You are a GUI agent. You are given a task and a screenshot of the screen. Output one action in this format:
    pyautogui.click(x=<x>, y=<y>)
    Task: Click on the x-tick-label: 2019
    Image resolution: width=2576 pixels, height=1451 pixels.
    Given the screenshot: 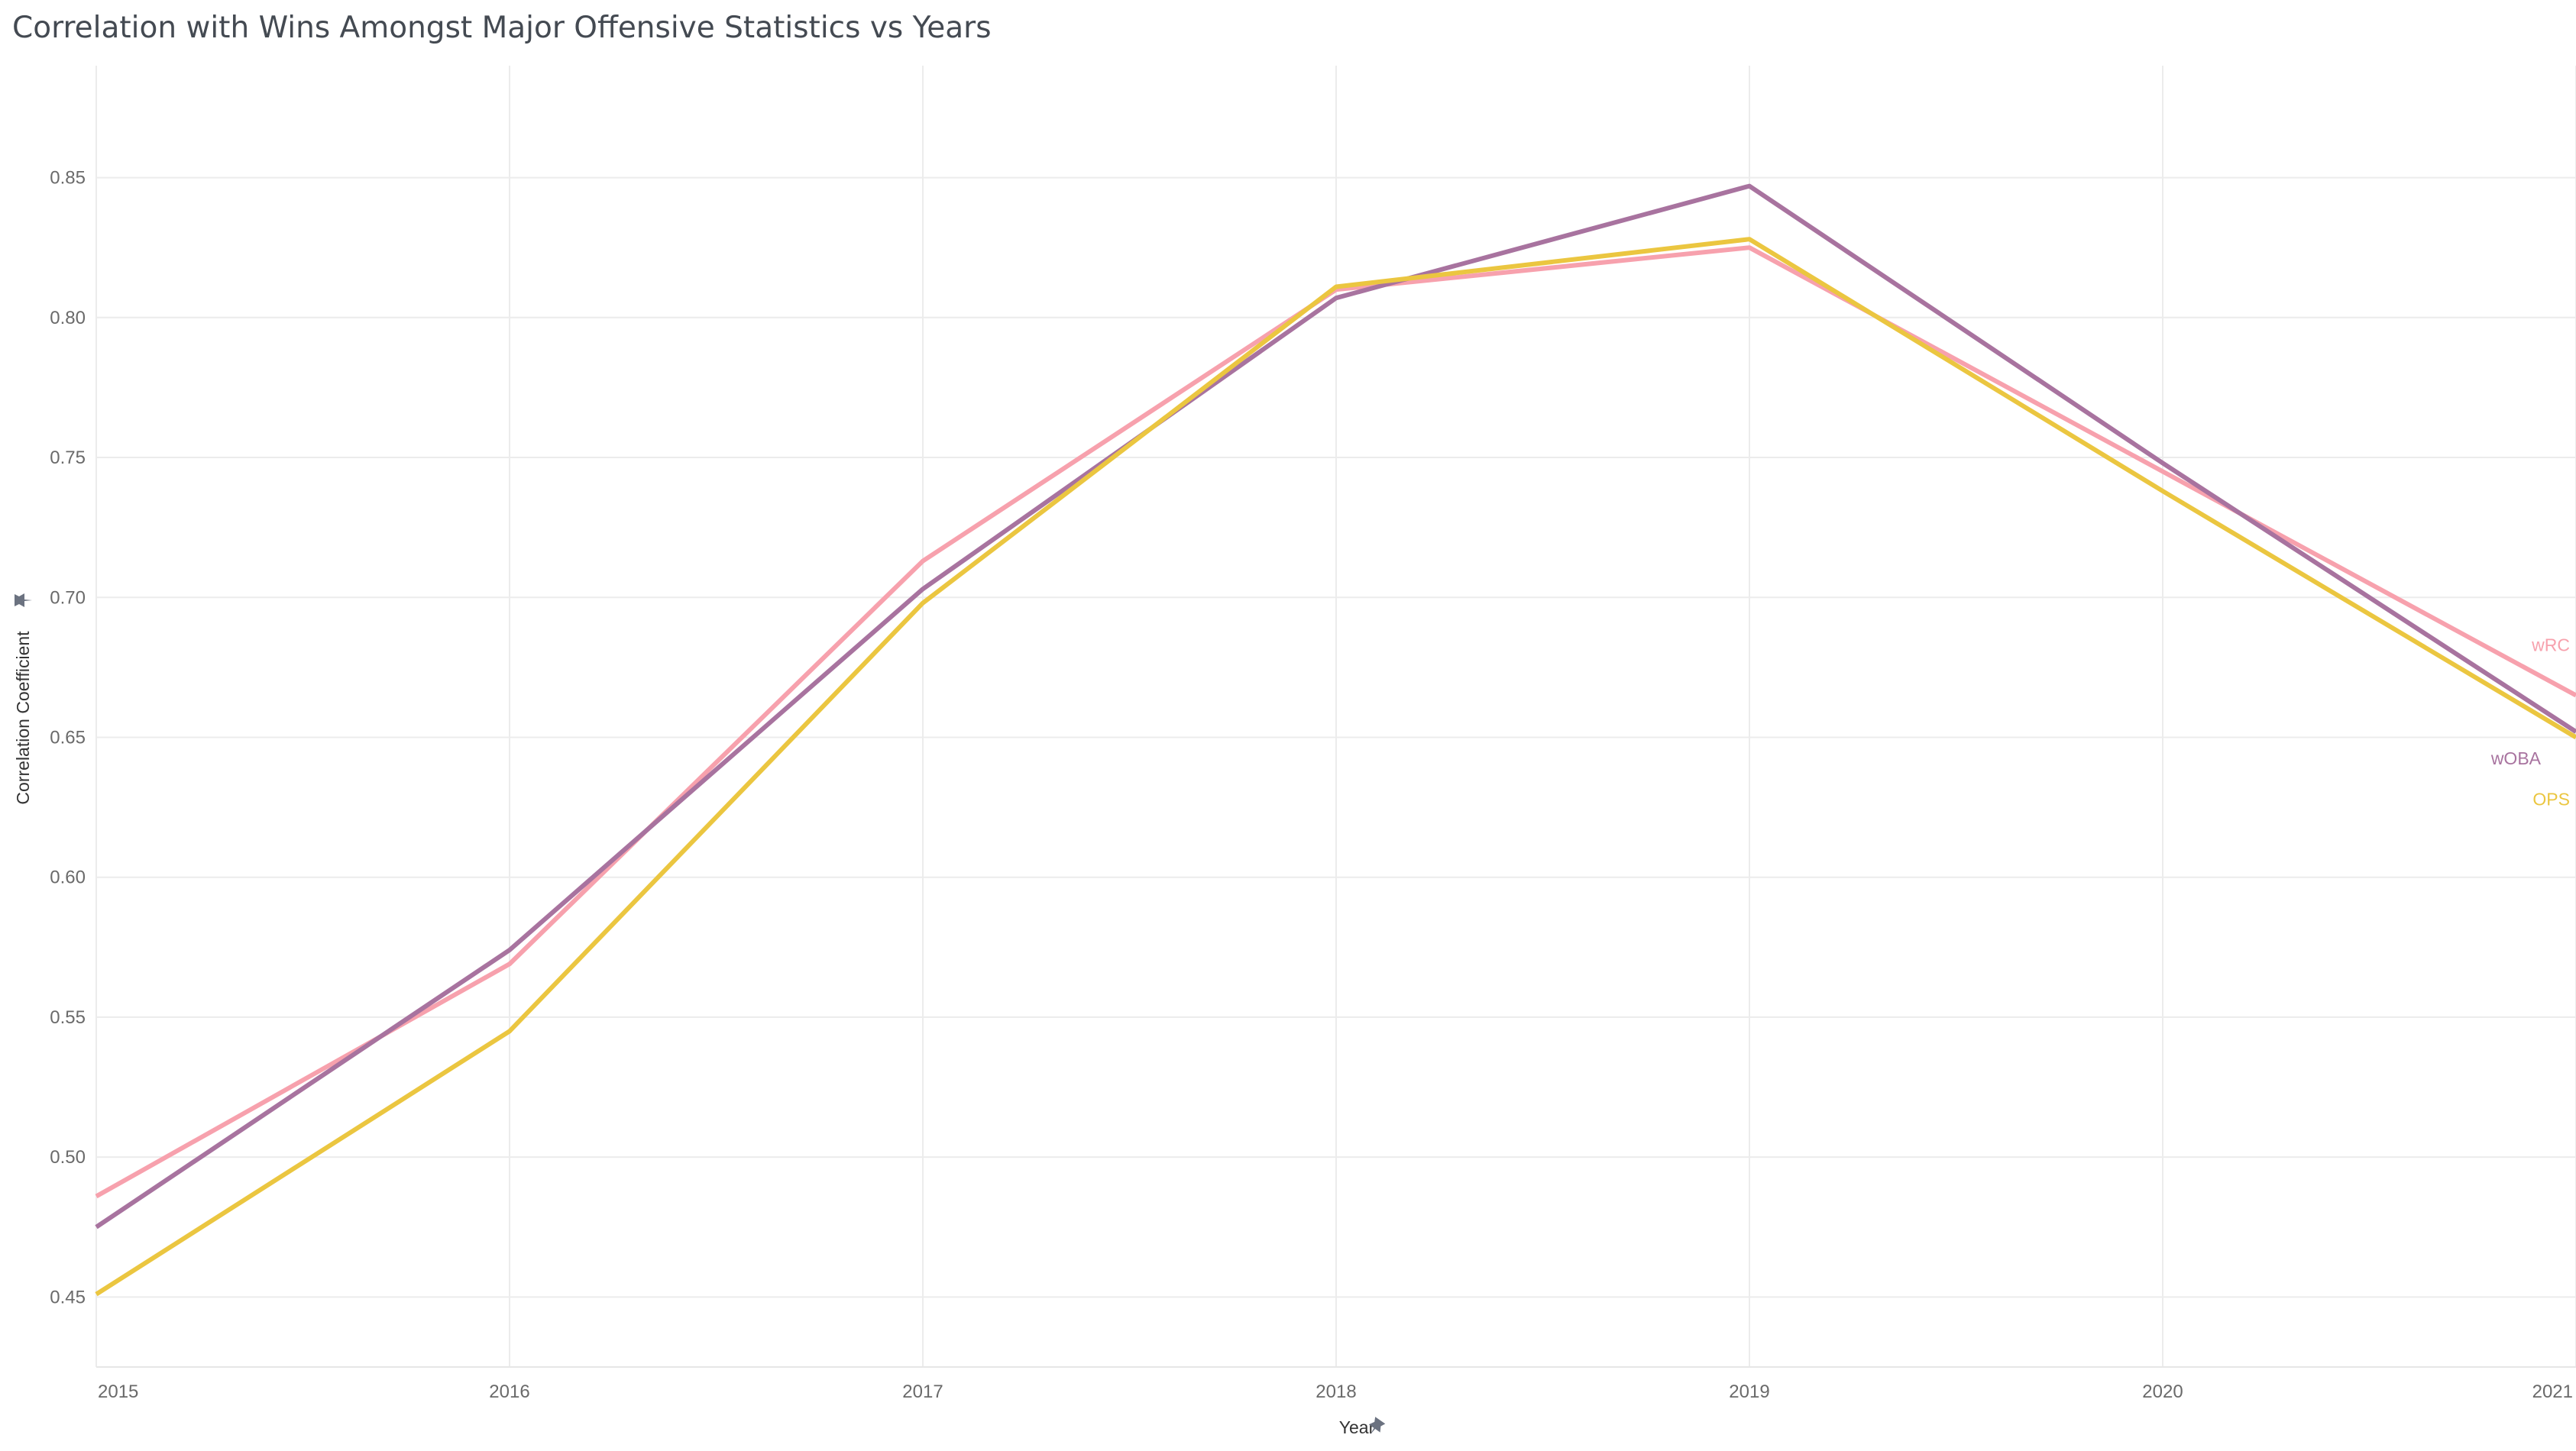 What is the action you would take?
    pyautogui.click(x=1749, y=1392)
    